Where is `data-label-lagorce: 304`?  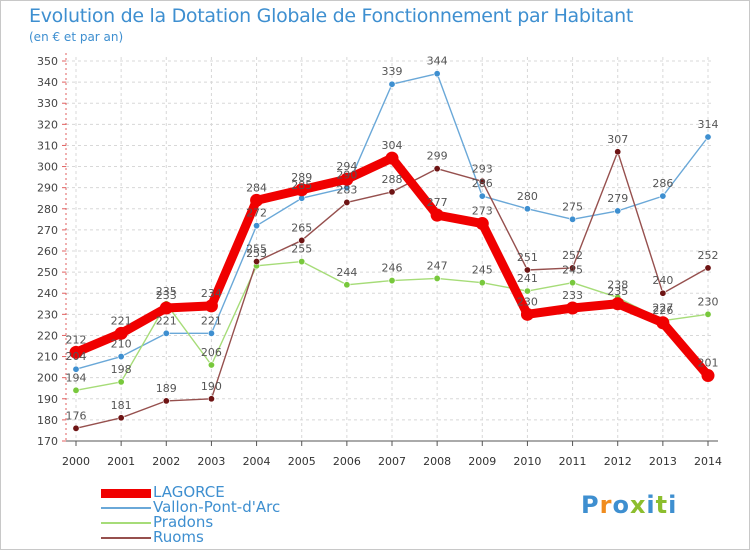 data-label-lagorce: 304 is located at coordinates (392, 145).